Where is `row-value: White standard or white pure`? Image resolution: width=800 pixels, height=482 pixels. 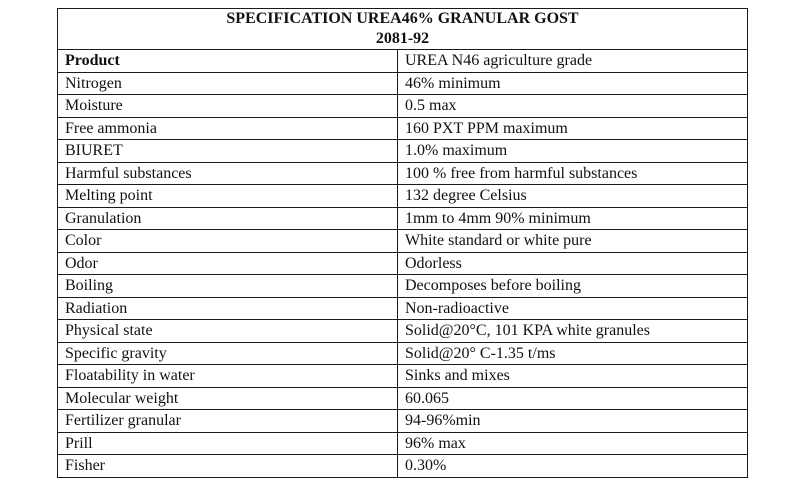
row-value: White standard or white pure is located at coordinates (572, 241).